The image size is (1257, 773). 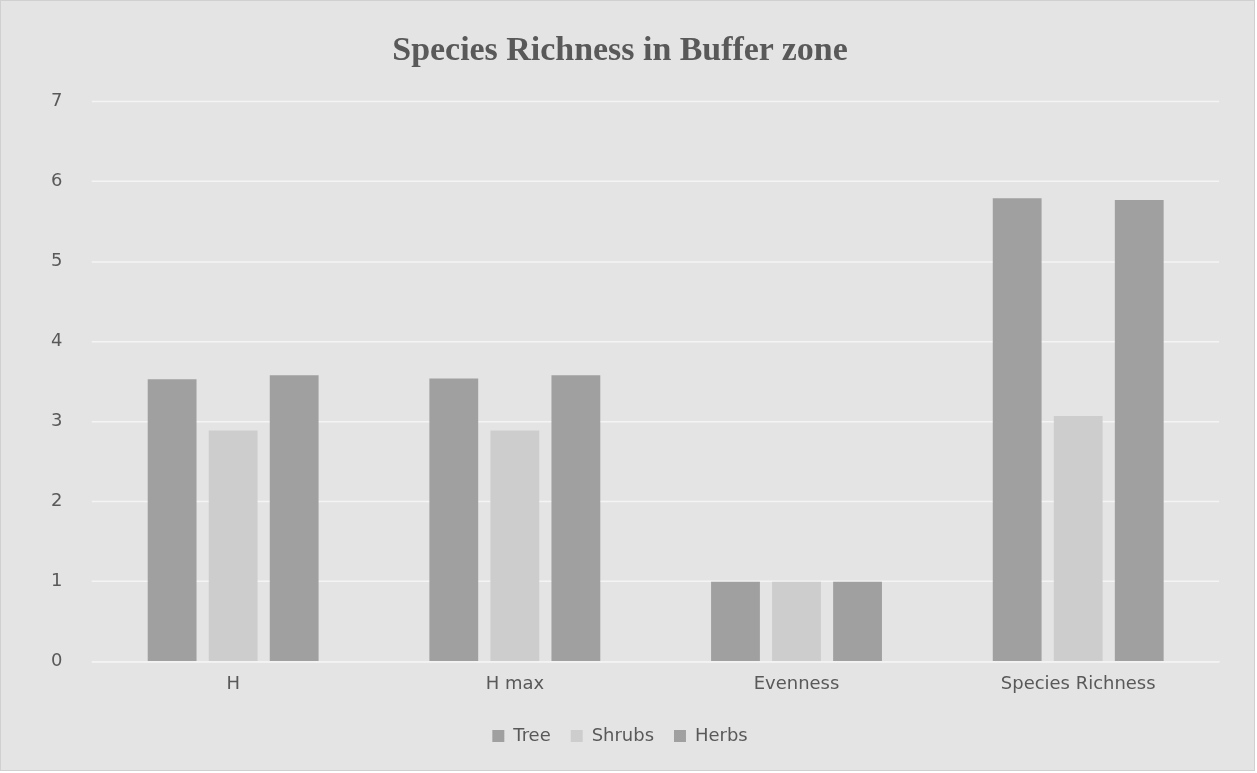 What do you see at coordinates (56, 660) in the screenshot?
I see `y-tick-label: 0` at bounding box center [56, 660].